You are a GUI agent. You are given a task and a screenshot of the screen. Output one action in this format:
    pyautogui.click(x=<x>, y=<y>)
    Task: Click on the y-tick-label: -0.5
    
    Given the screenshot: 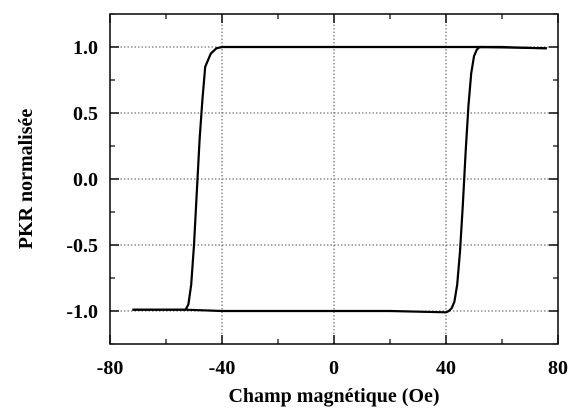 What is the action you would take?
    pyautogui.click(x=82, y=246)
    